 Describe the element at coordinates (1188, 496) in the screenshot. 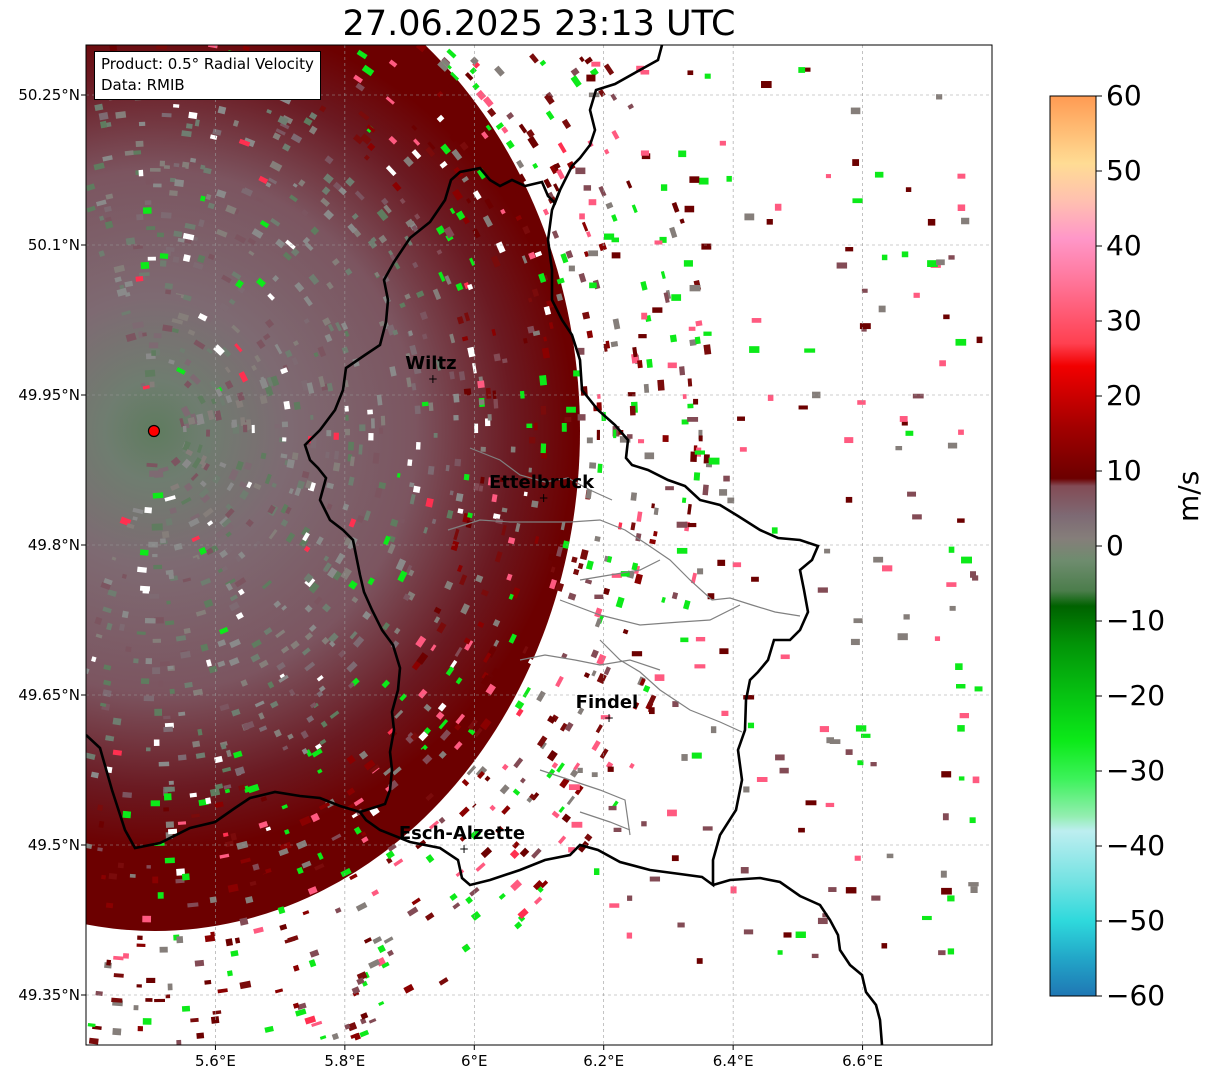

I see `colorbar-label: m/s` at that location.